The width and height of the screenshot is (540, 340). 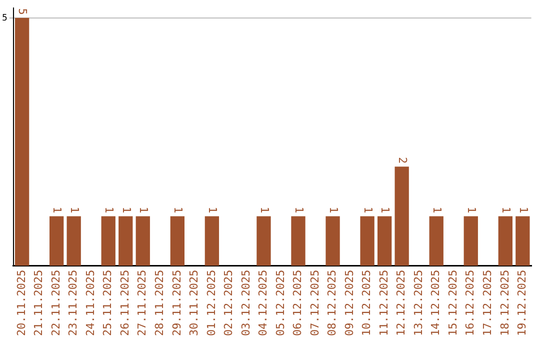 What do you see at coordinates (280, 303) in the screenshot?
I see `x-tick-label: 05.12.2025` at bounding box center [280, 303].